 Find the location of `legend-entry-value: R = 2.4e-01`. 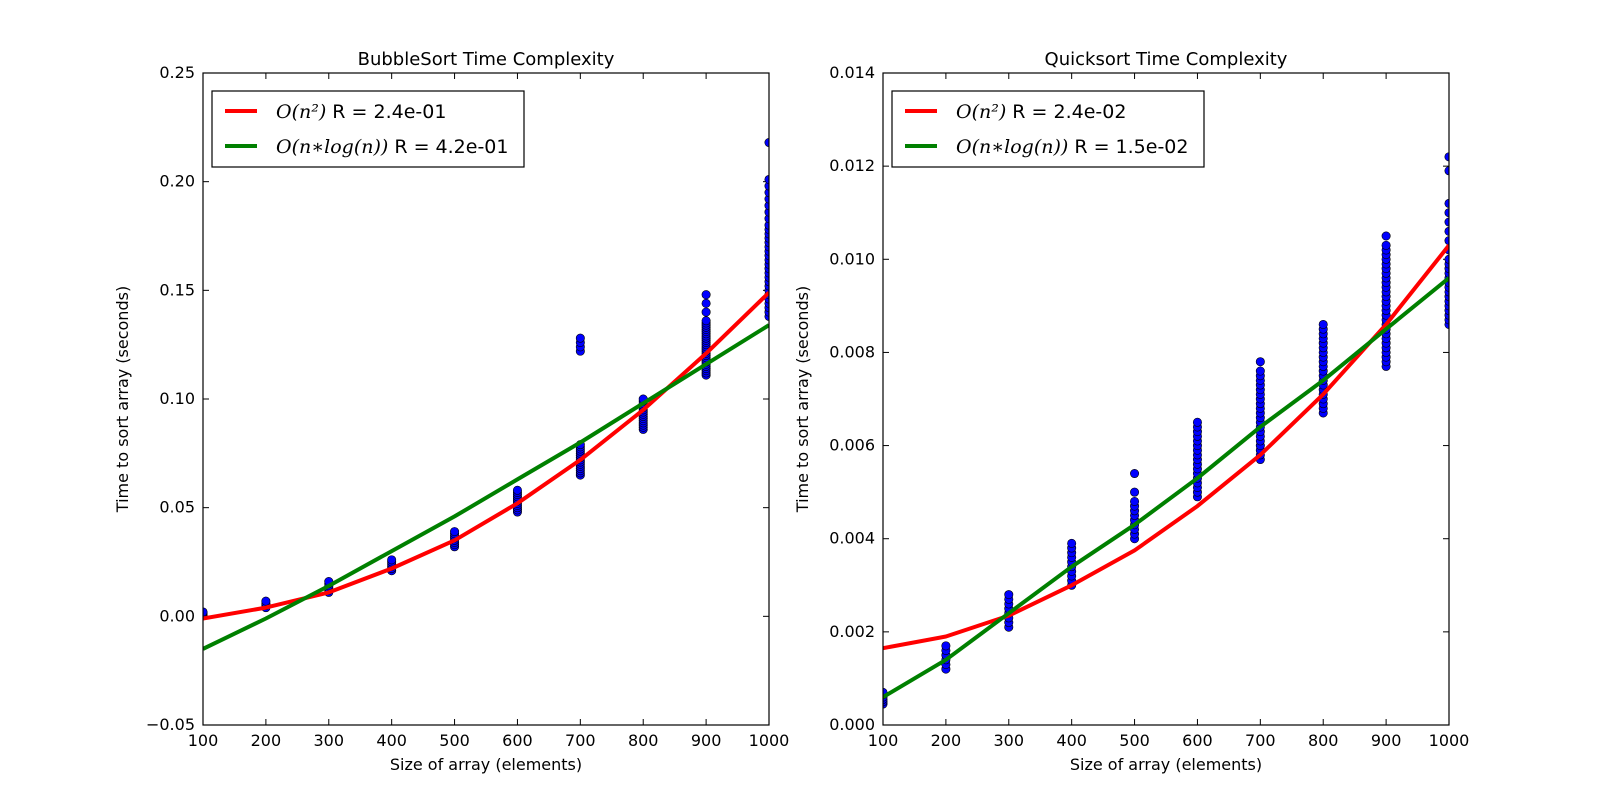

legend-entry-value: R = 2.4e-01 is located at coordinates (386, 112).